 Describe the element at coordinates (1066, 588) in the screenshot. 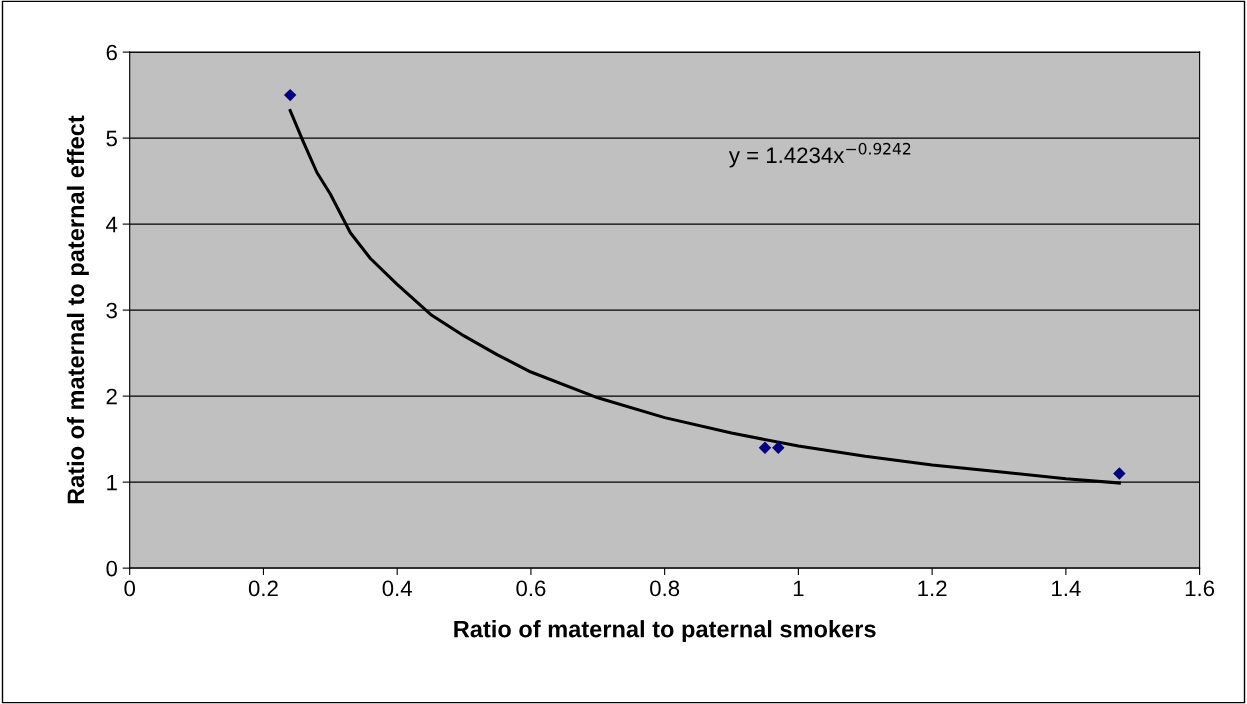

I see `x-tick-label: 1.4` at that location.